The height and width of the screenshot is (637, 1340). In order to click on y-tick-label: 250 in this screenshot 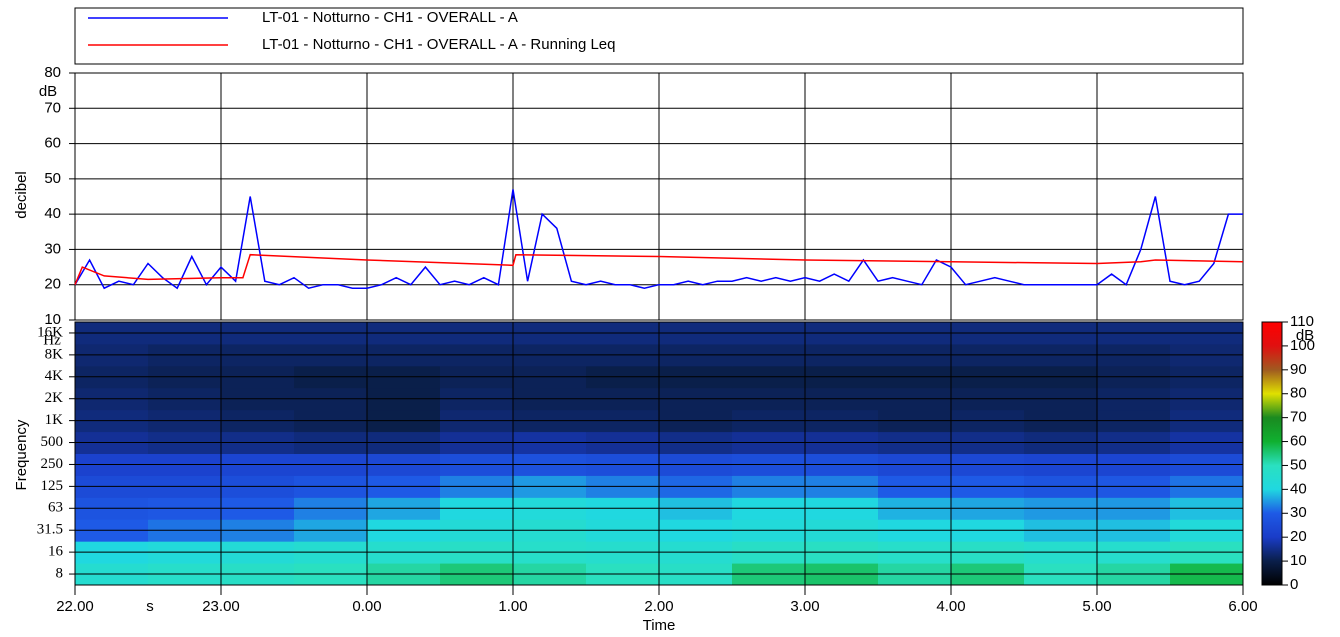, I will do `click(52, 464)`.